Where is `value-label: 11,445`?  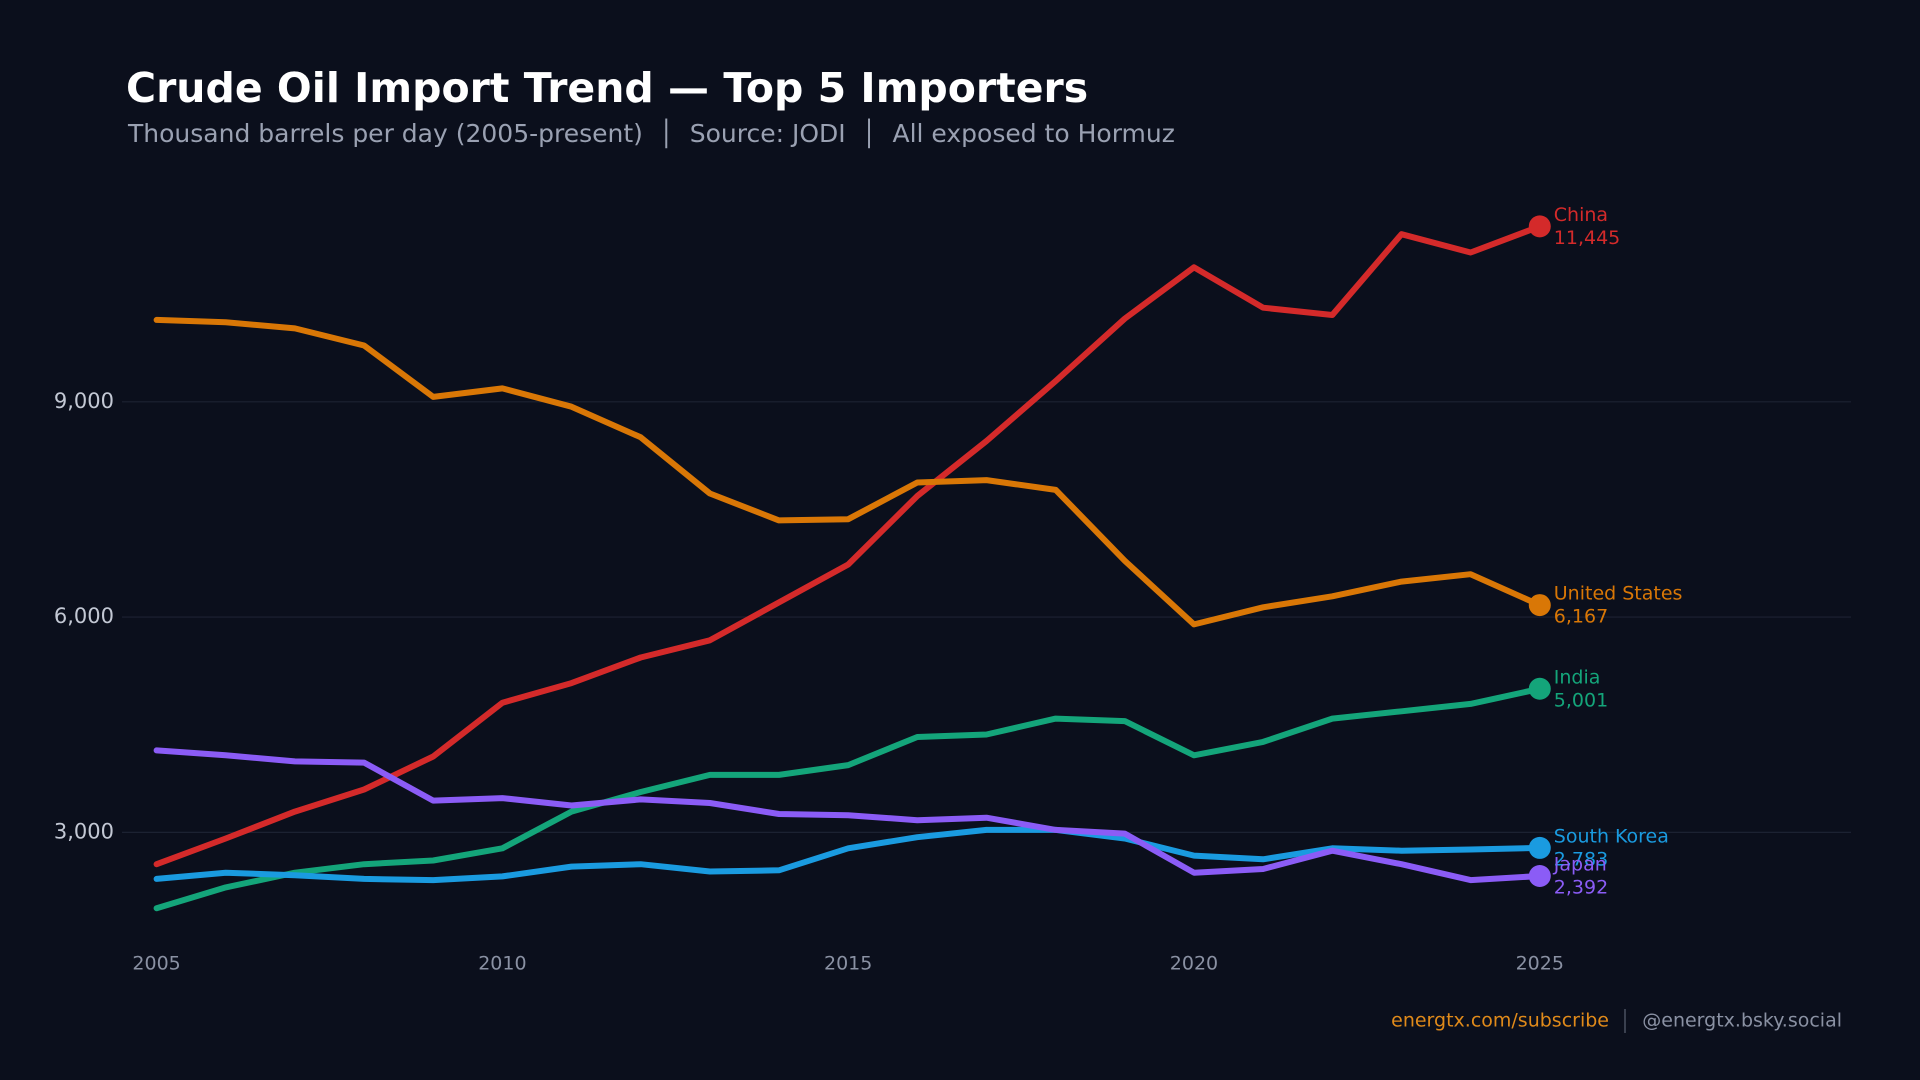
value-label: 11,445 is located at coordinates (1587, 238).